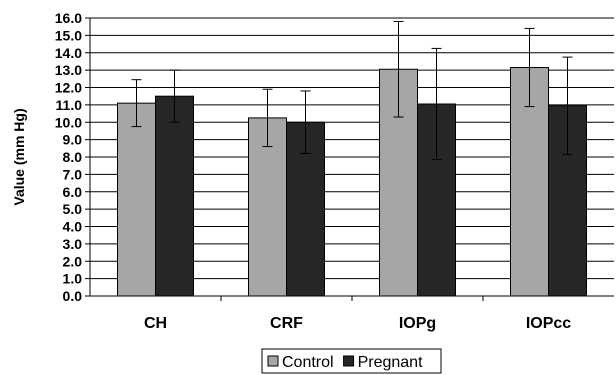  I want to click on y-tick-label: 4.0, so click(73, 227).